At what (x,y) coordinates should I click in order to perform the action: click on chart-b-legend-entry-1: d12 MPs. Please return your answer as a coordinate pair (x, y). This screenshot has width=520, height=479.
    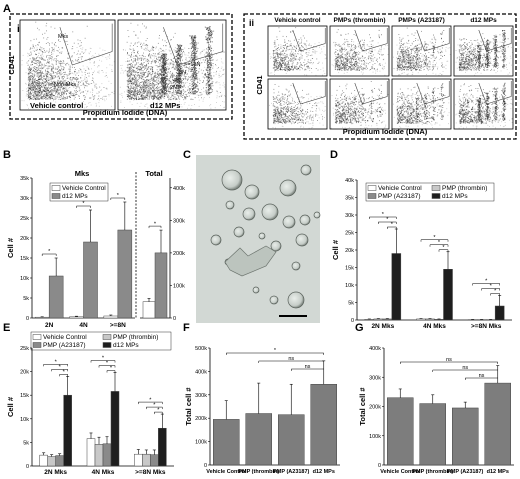
    Looking at the image, I should click on (75, 196).